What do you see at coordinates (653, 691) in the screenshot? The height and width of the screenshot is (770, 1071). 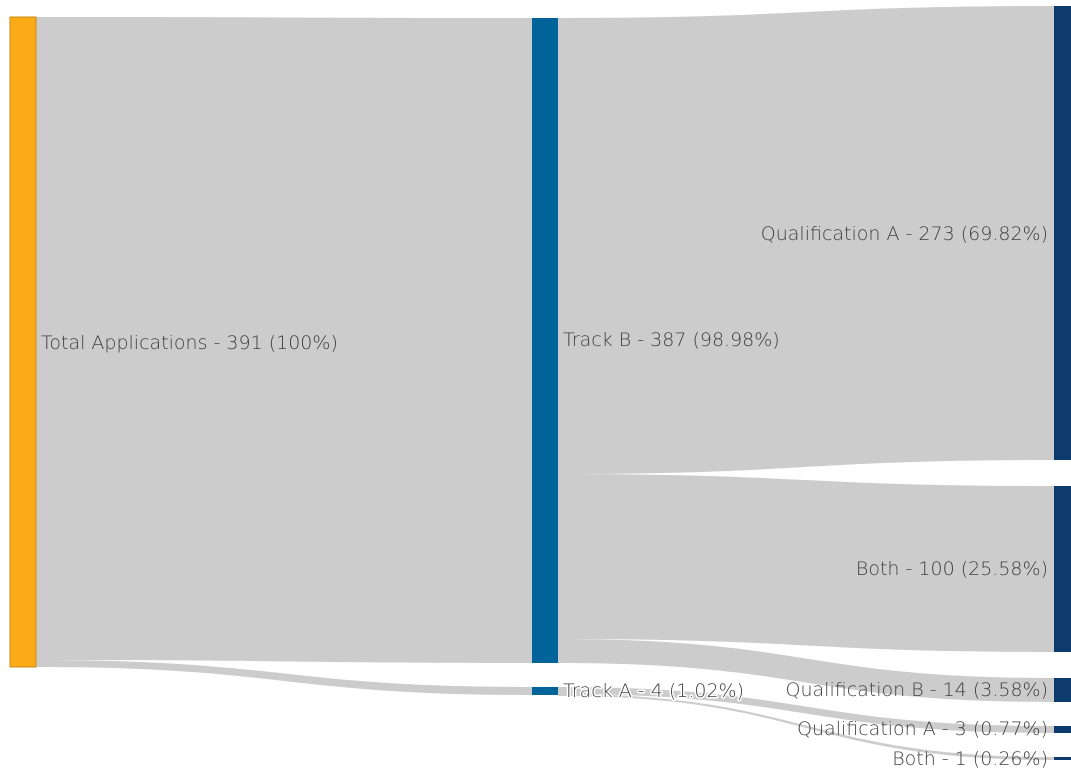 I see `node-label-track-a: Track A - 4 (1.02%)` at bounding box center [653, 691].